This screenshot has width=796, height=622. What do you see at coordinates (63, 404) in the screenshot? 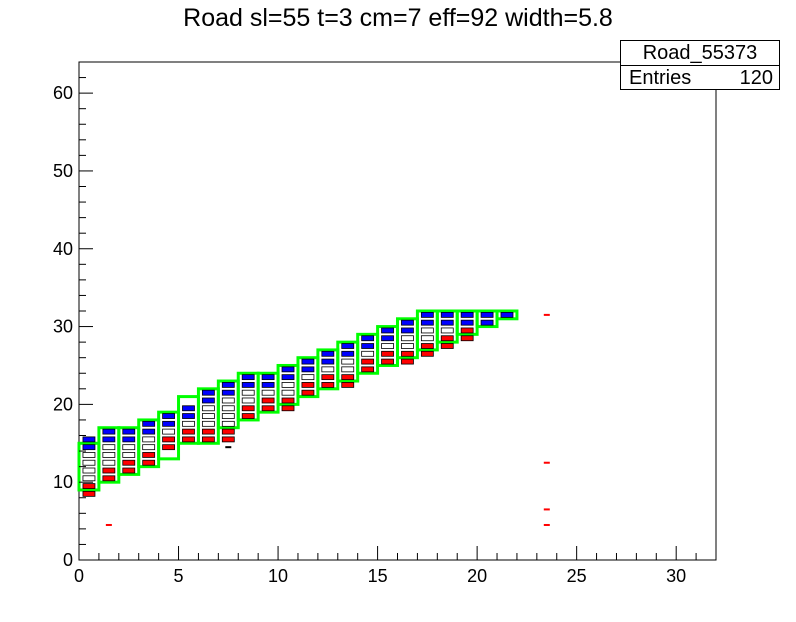
I see `y-tick-label: 20` at bounding box center [63, 404].